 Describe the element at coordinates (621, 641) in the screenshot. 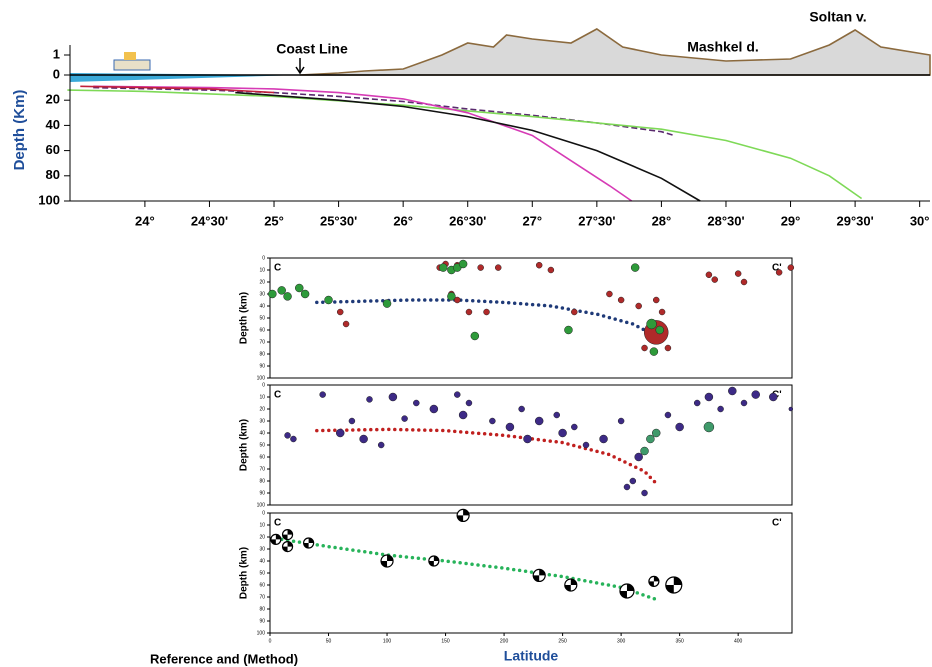

I see `x-tick-label: 300` at that location.